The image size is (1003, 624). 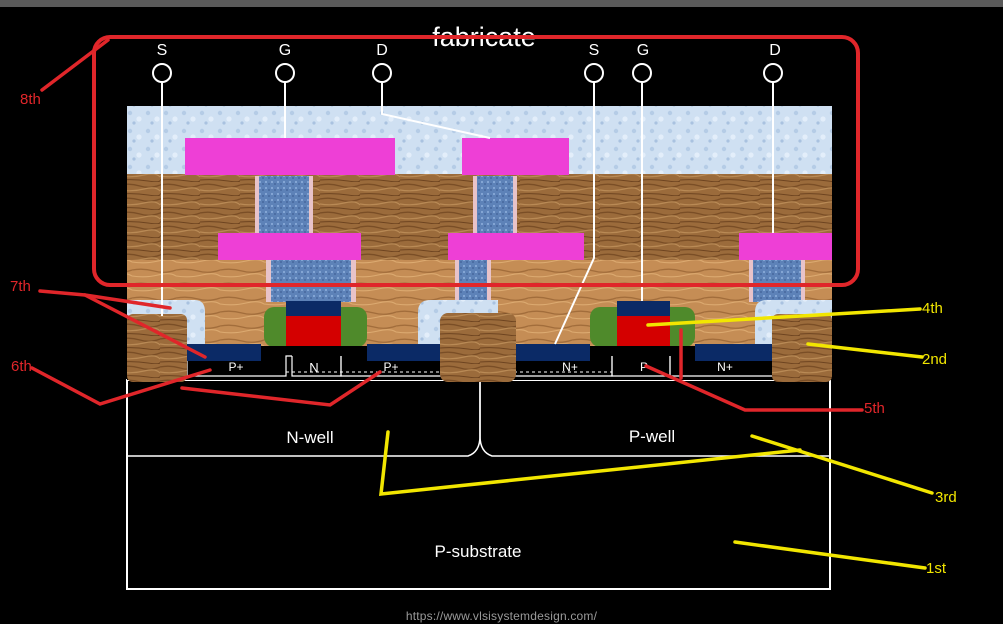 What do you see at coordinates (313, 367) in the screenshot?
I see `n-tap-label: N` at bounding box center [313, 367].